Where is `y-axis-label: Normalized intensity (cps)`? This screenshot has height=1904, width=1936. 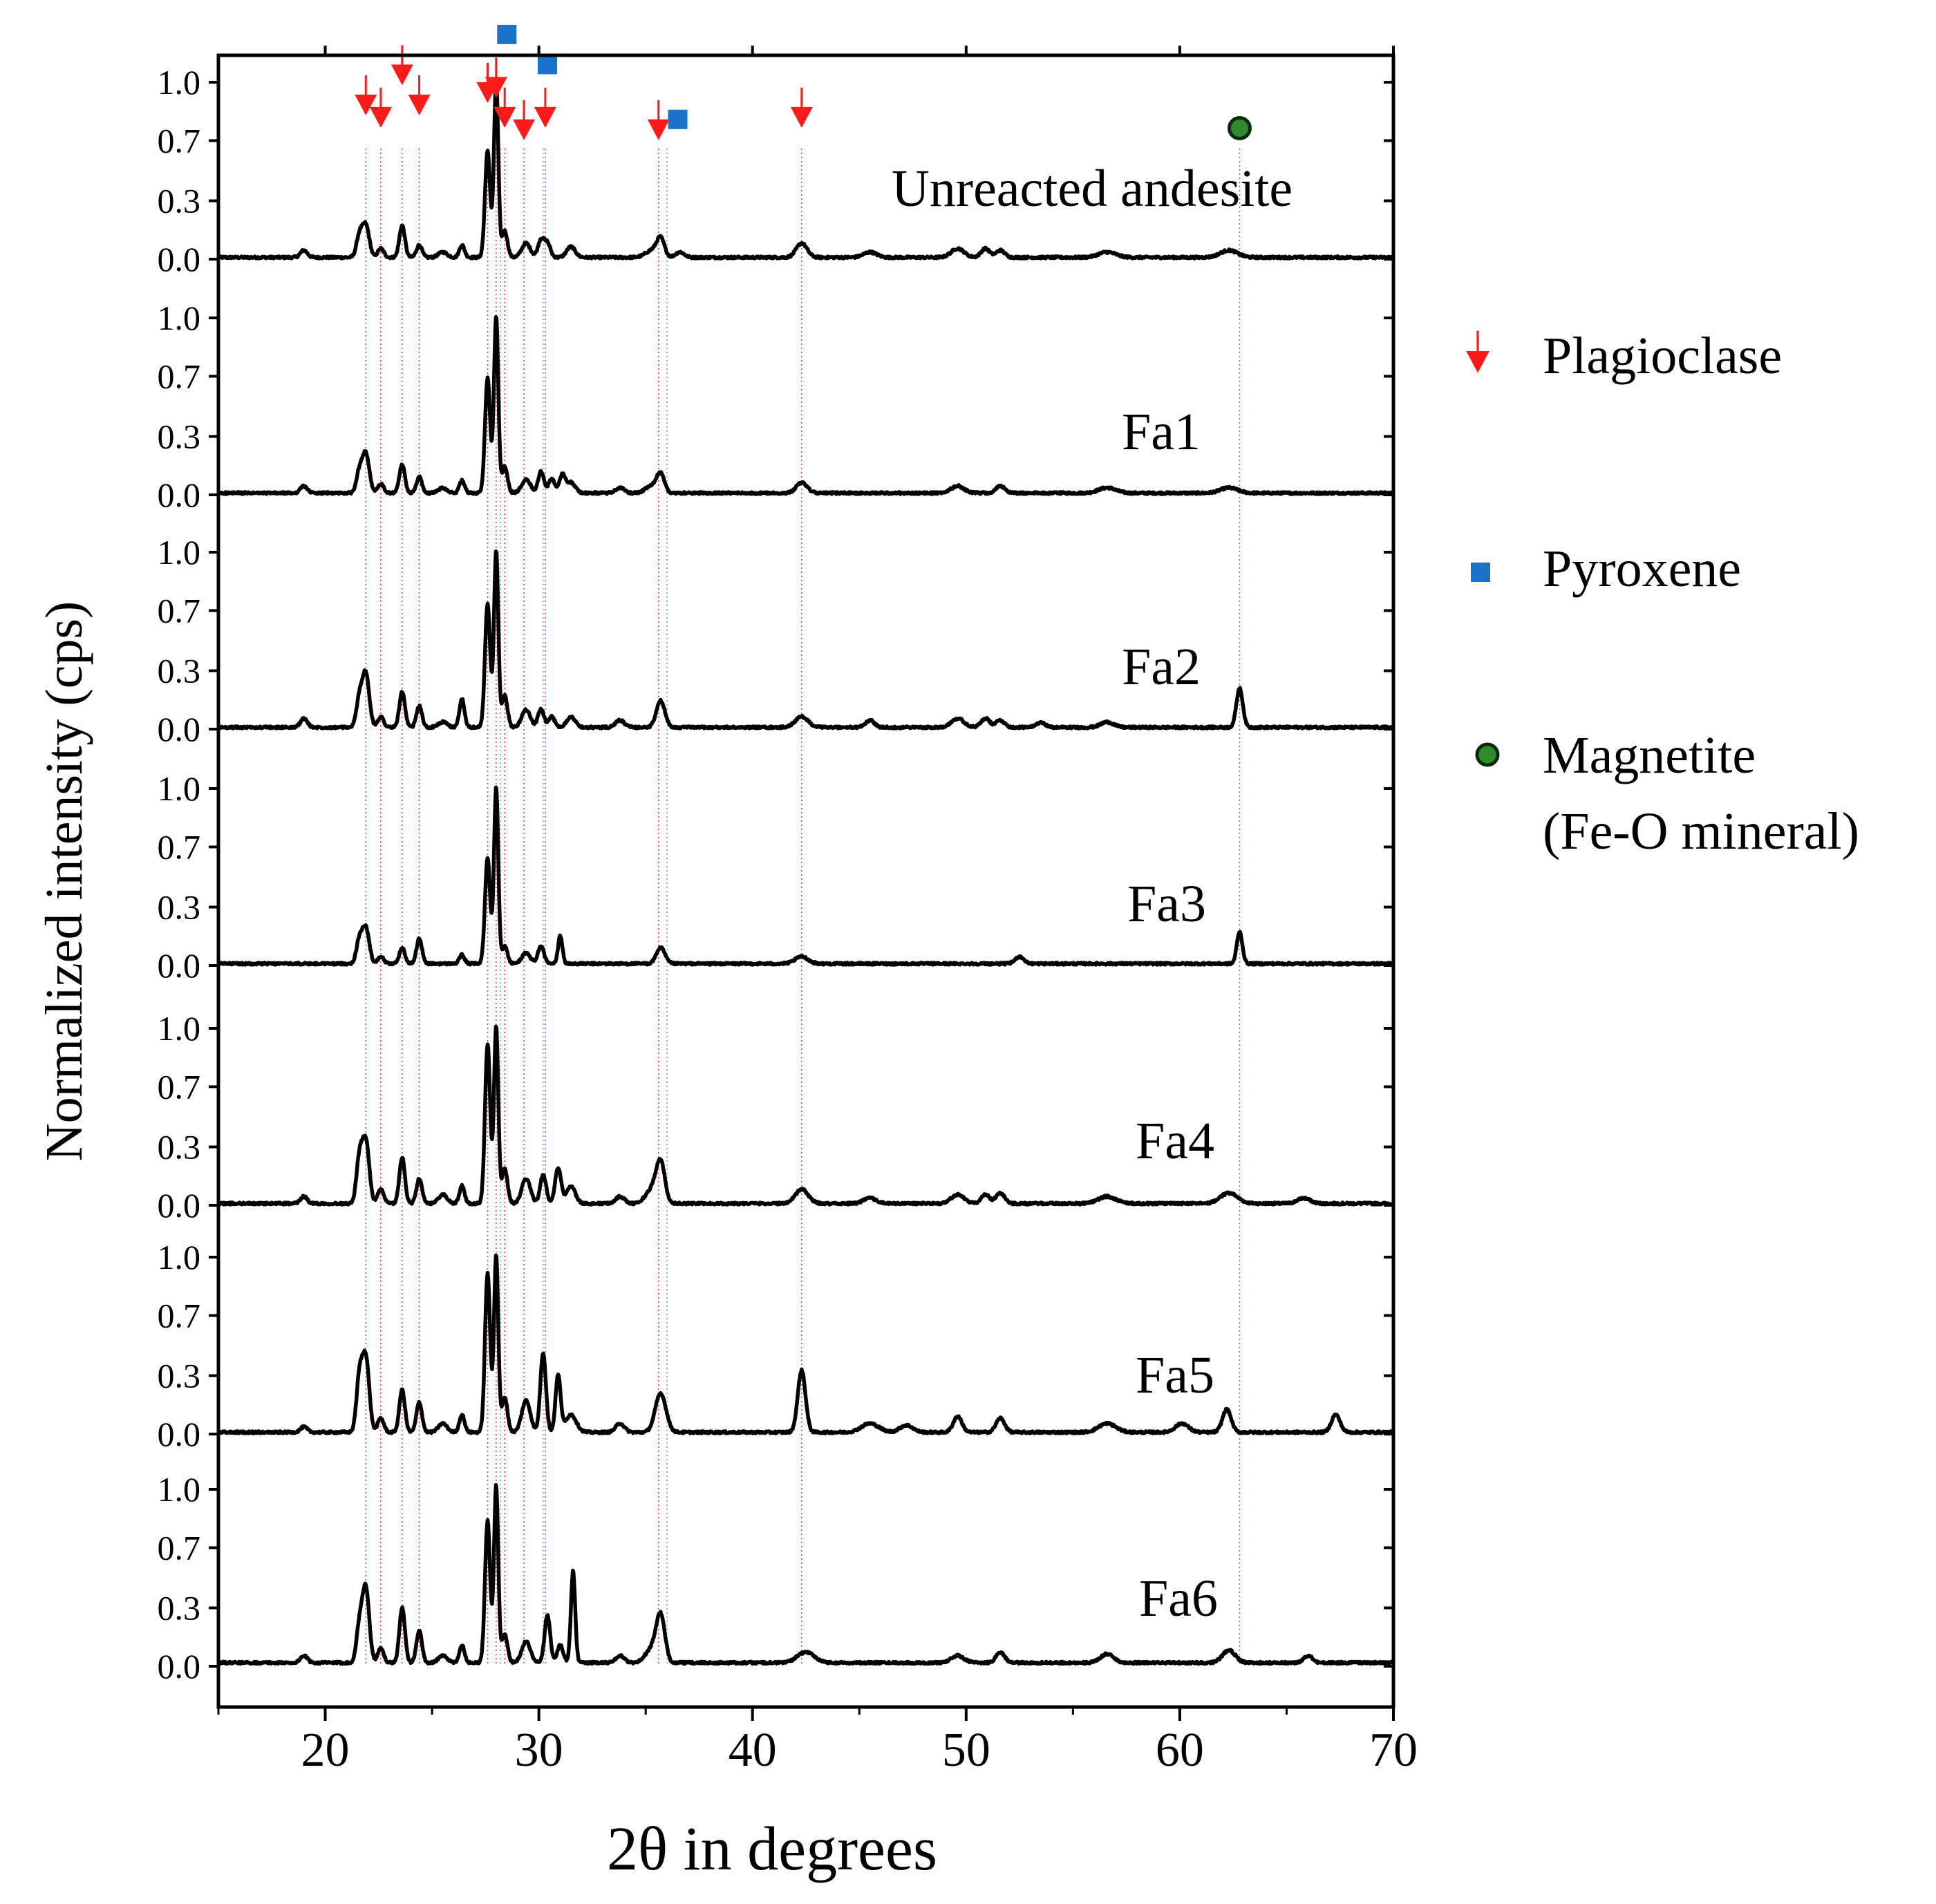
y-axis-label: Normalized intensity (cps) is located at coordinates (64, 881).